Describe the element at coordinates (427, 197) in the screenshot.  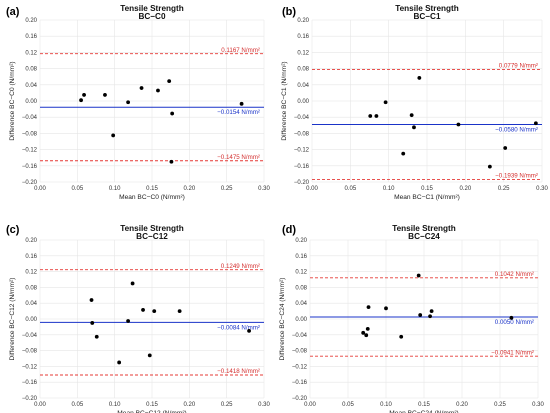
I see `x-axis-label: Mean BC−C1 (N/mm²)` at that location.